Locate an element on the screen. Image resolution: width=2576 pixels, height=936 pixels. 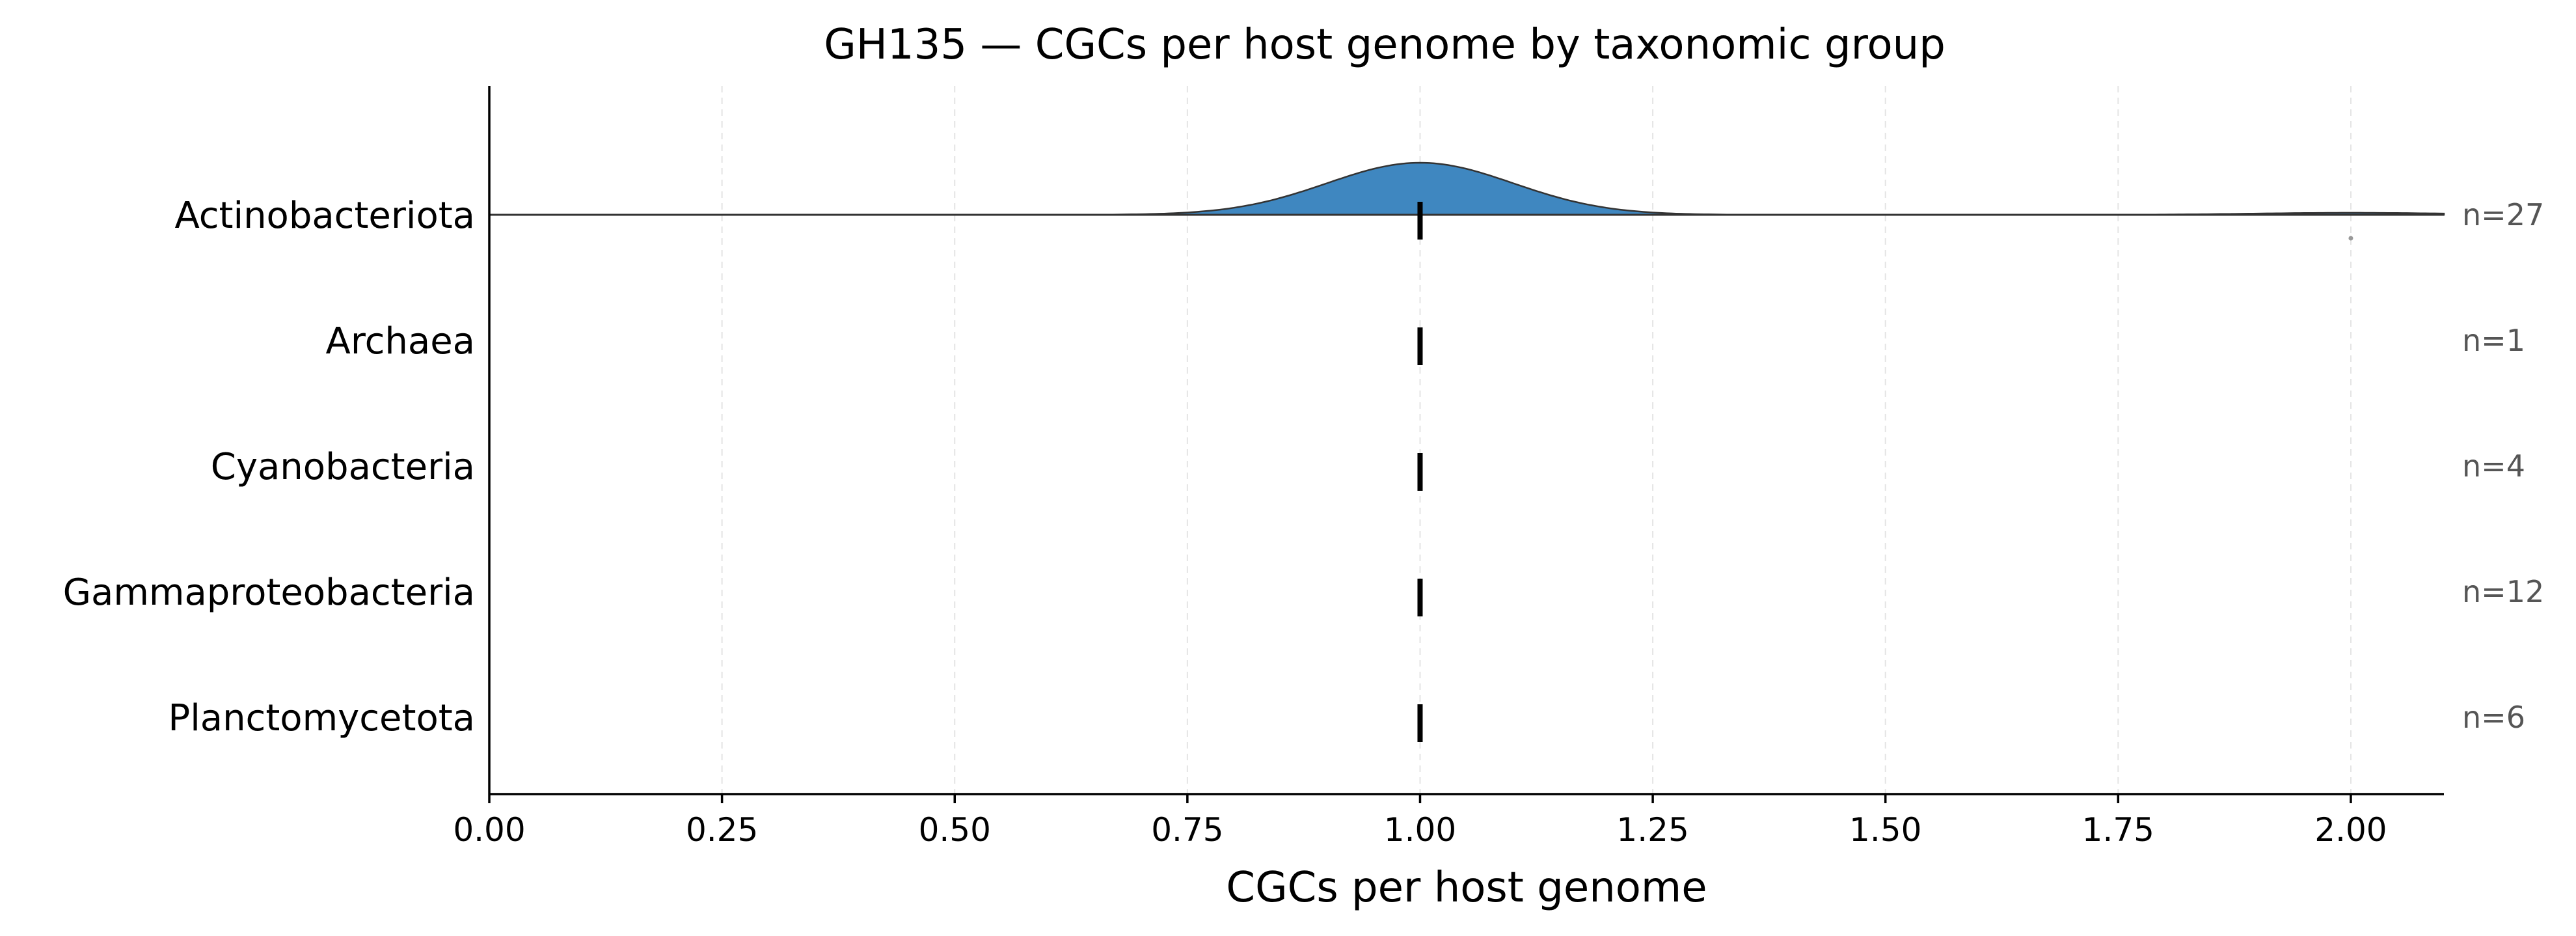
x-tick-label: 2.00 is located at coordinates (2350, 830).